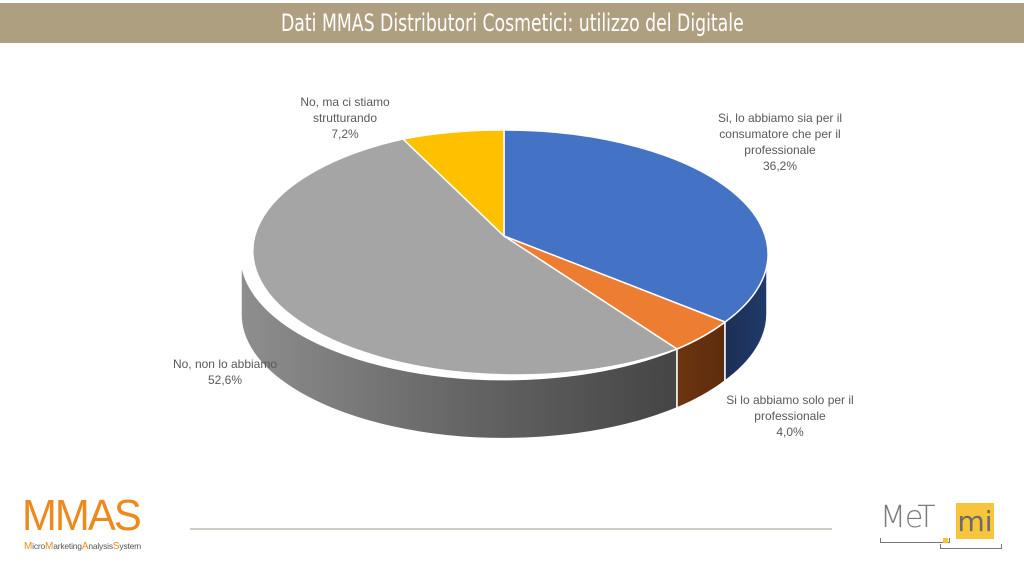 Image resolution: width=1024 pixels, height=576 pixels. What do you see at coordinates (636, 226) in the screenshot?
I see `slice-blue` at bounding box center [636, 226].